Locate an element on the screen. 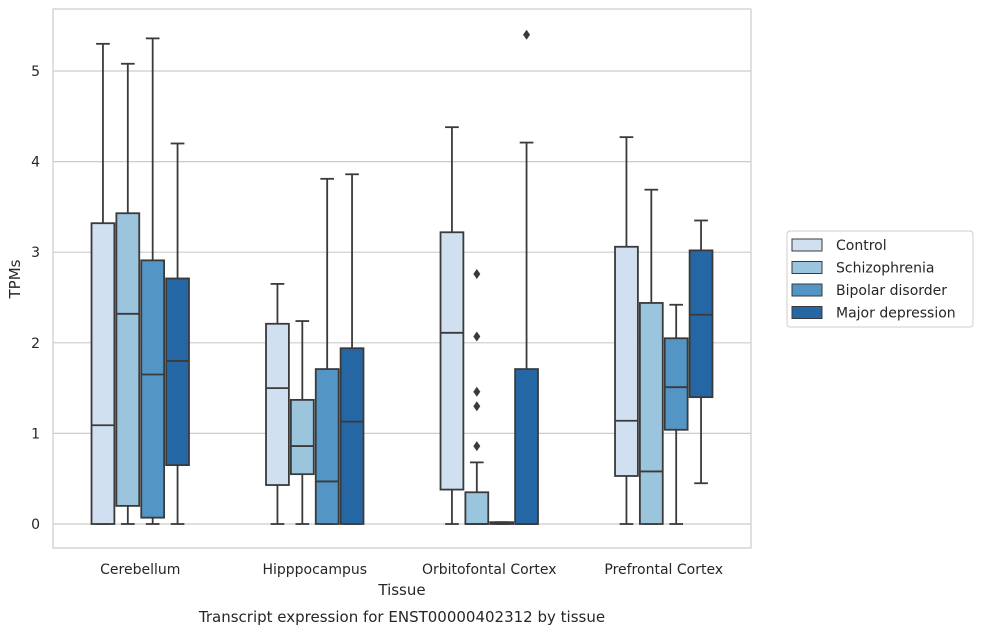 The width and height of the screenshot is (983, 634). x-tick-label: Hipppocampus is located at coordinates (314, 570).